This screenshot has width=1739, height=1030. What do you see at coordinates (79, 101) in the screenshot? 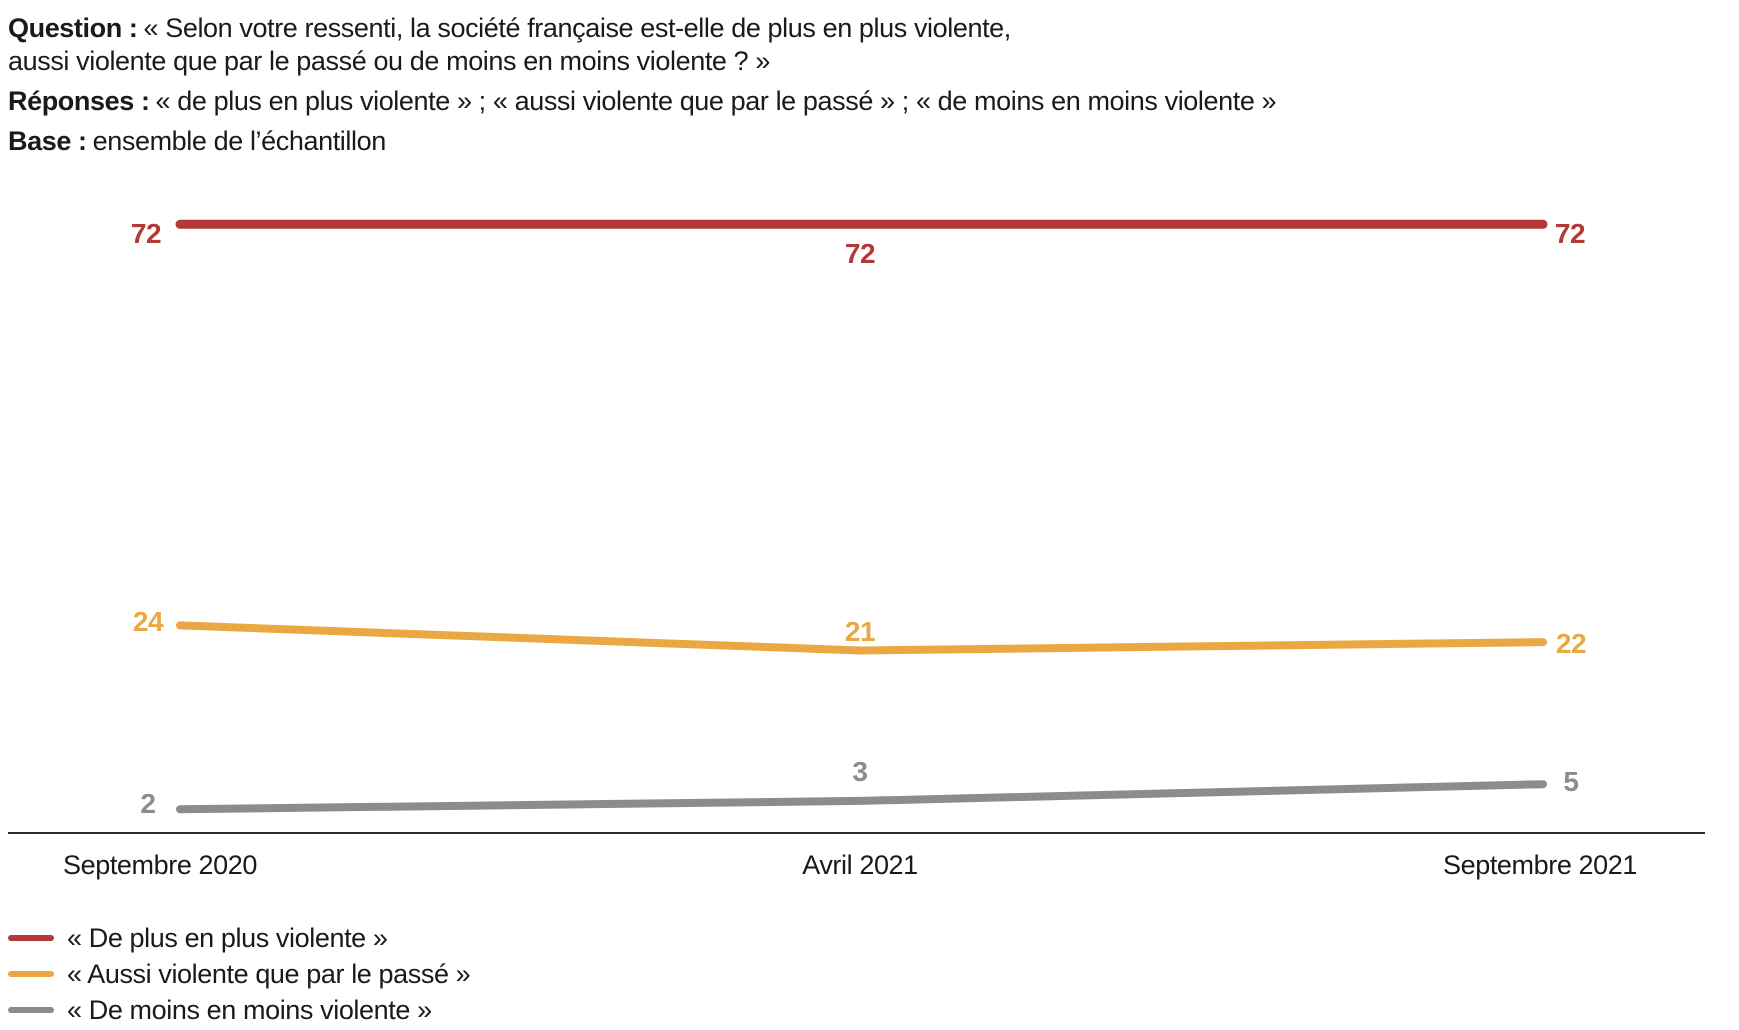
I see `responses-label: Réponses :` at bounding box center [79, 101].